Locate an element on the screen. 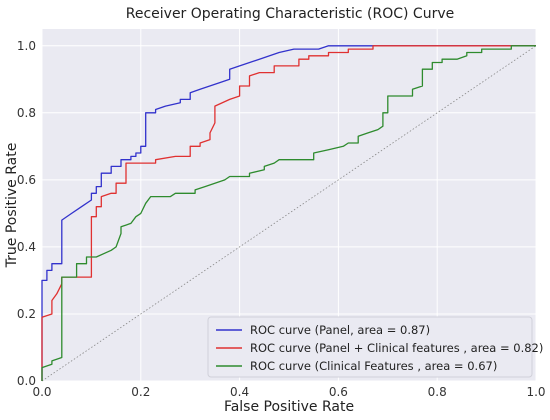 This screenshot has height=420, width=550. x-tick-label: 0.6 is located at coordinates (338, 392).